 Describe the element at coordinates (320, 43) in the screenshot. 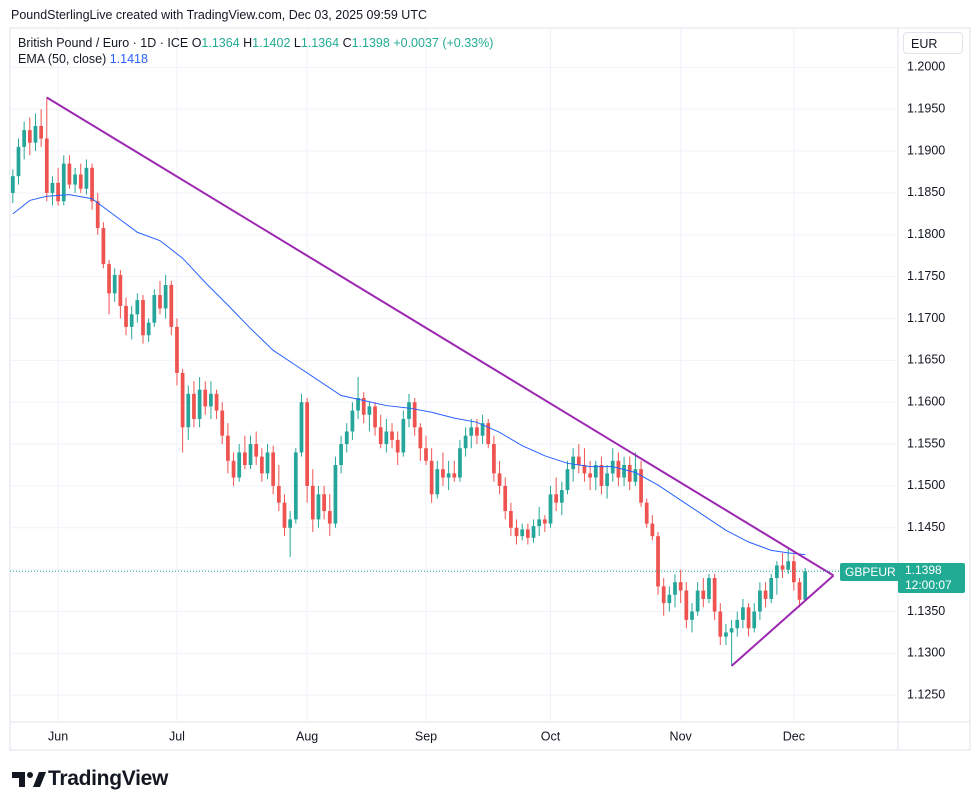

I see `ohlc-value: 1.1364` at that location.